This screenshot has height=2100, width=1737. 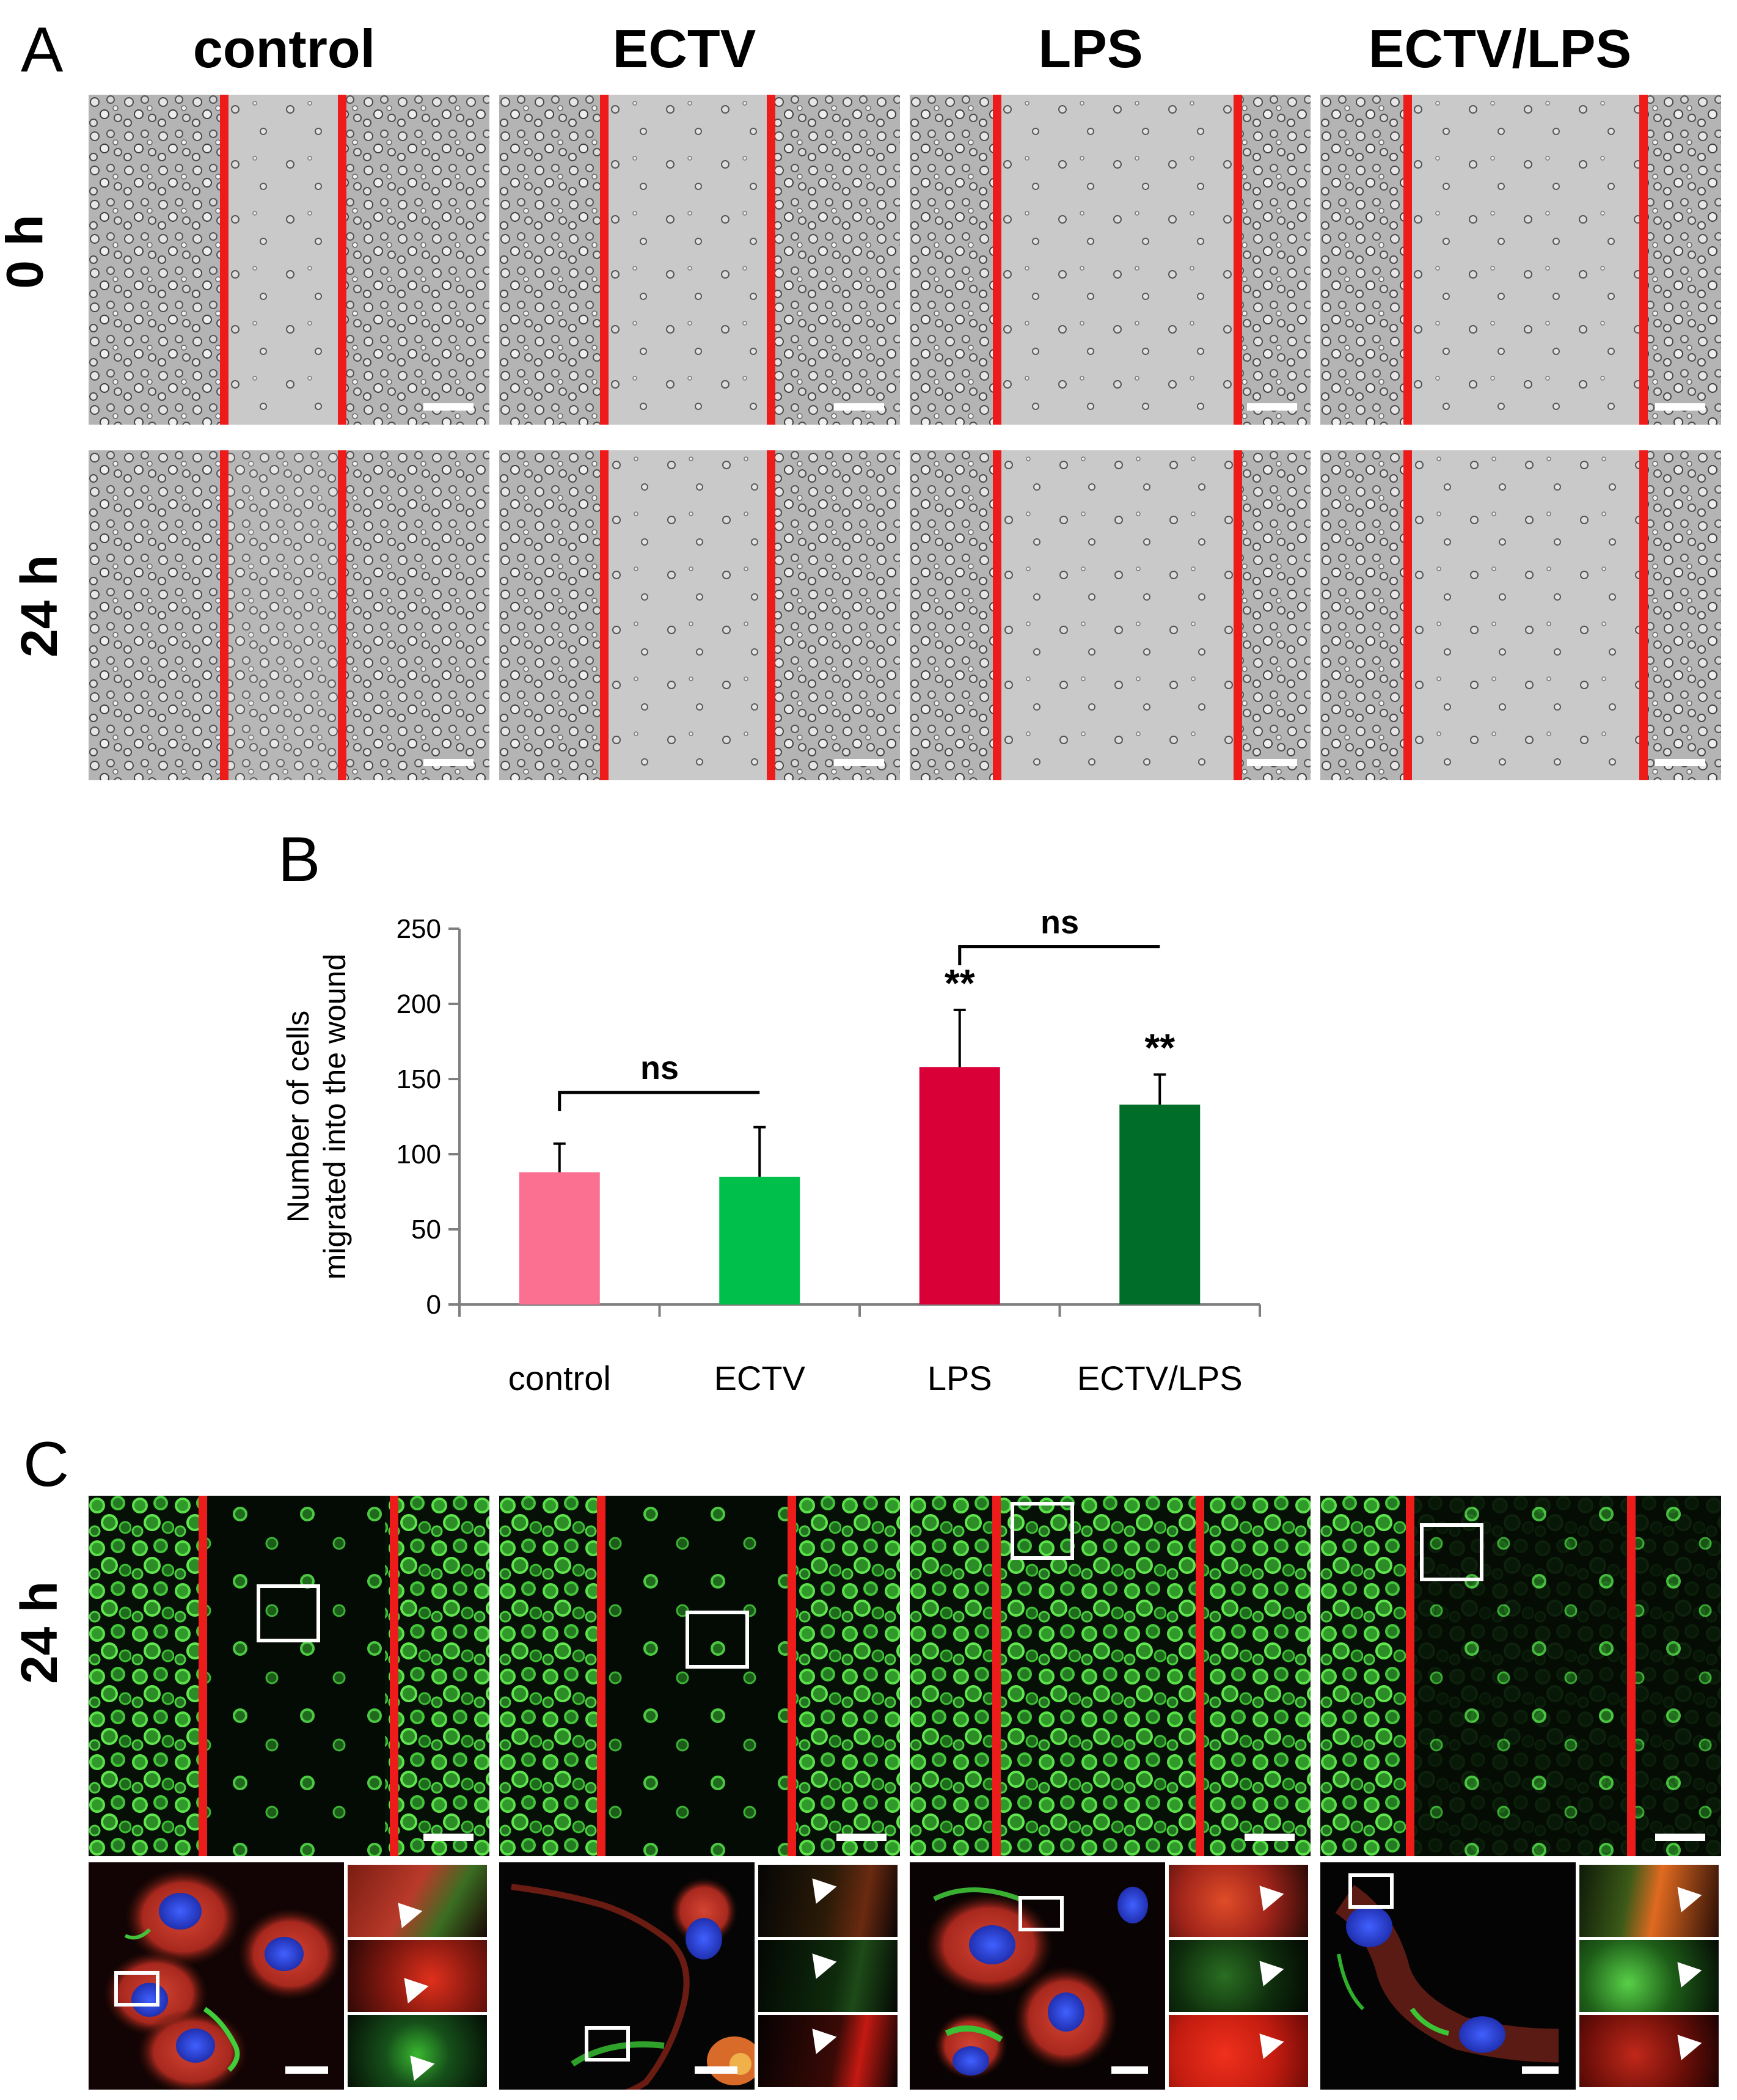 What do you see at coordinates (960, 983) in the screenshot?
I see `significance-marker: **` at bounding box center [960, 983].